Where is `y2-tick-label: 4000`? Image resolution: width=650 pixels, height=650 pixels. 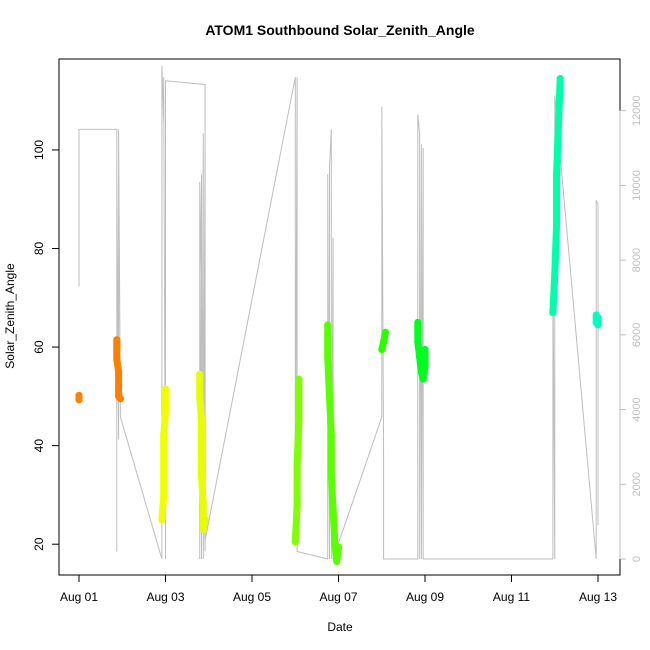
y2-tick-label: 4000 is located at coordinates (637, 409).